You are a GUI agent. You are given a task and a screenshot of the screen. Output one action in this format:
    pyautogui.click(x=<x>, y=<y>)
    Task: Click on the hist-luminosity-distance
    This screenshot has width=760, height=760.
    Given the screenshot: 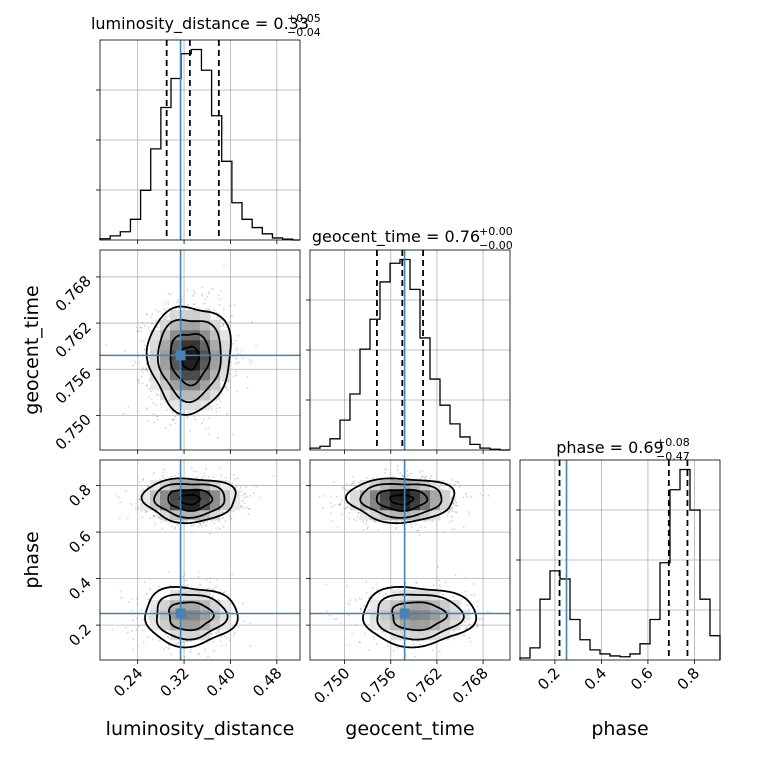 What is the action you would take?
    pyautogui.click(x=198, y=140)
    